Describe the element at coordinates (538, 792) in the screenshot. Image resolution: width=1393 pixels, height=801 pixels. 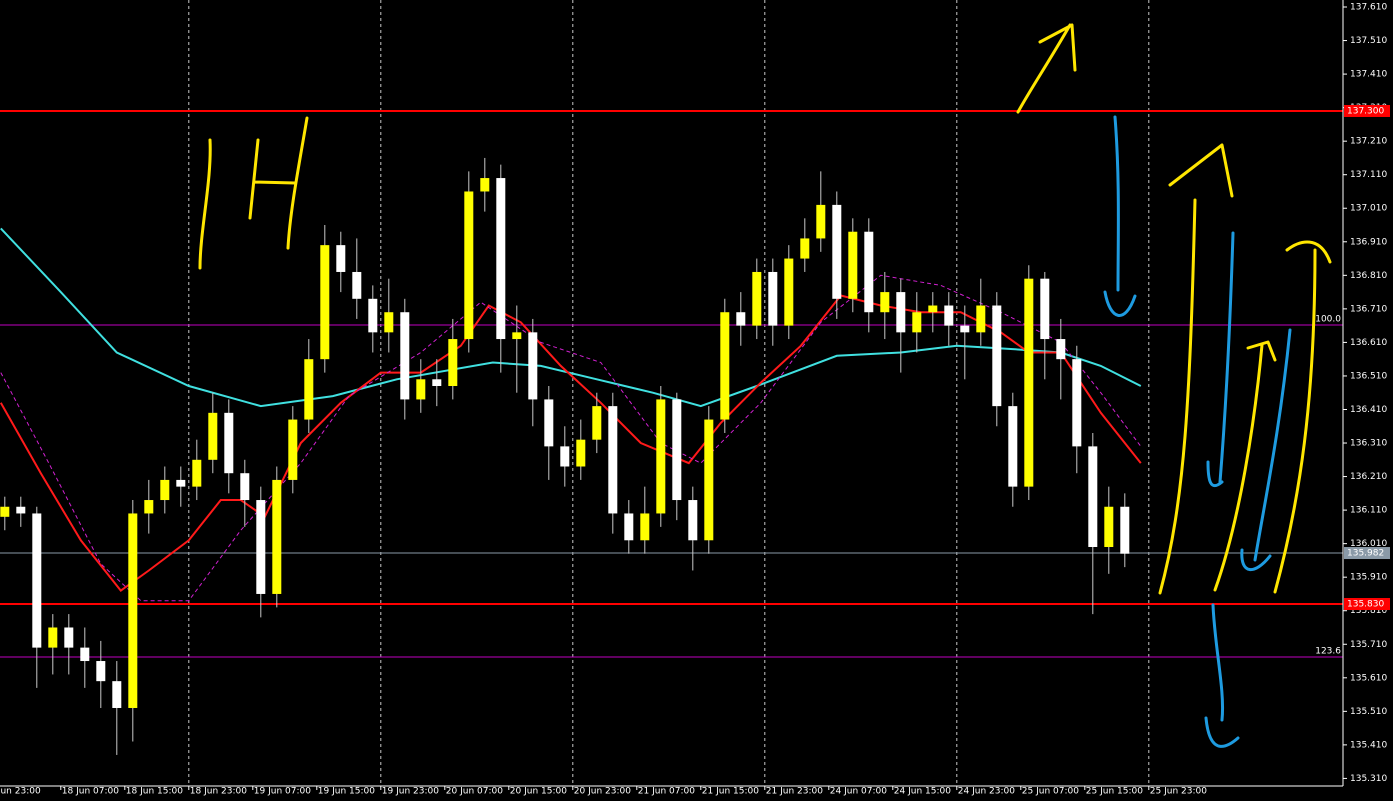
I see `x-tick-label: 20 Jun 15:00` at that location.